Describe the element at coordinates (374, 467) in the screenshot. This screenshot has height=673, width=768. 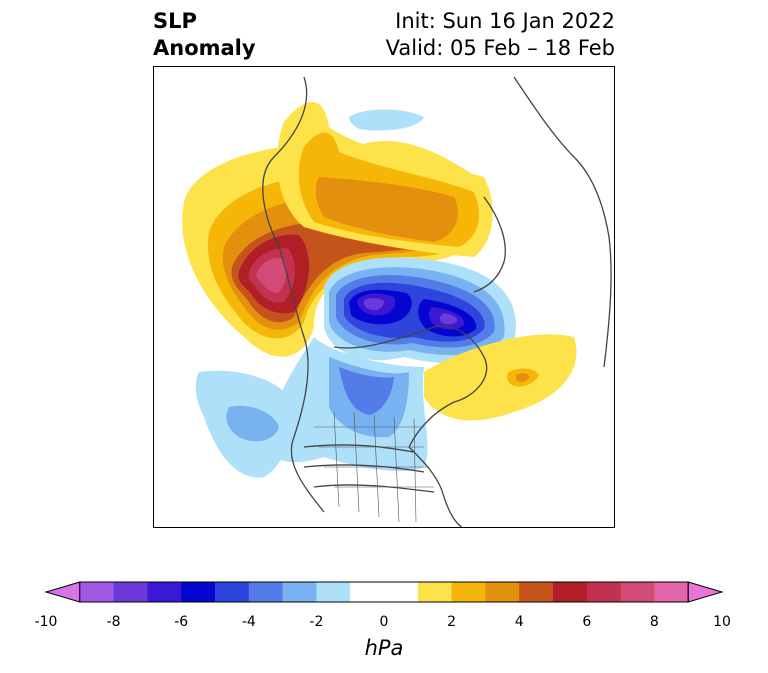
I see `state-borders` at that location.